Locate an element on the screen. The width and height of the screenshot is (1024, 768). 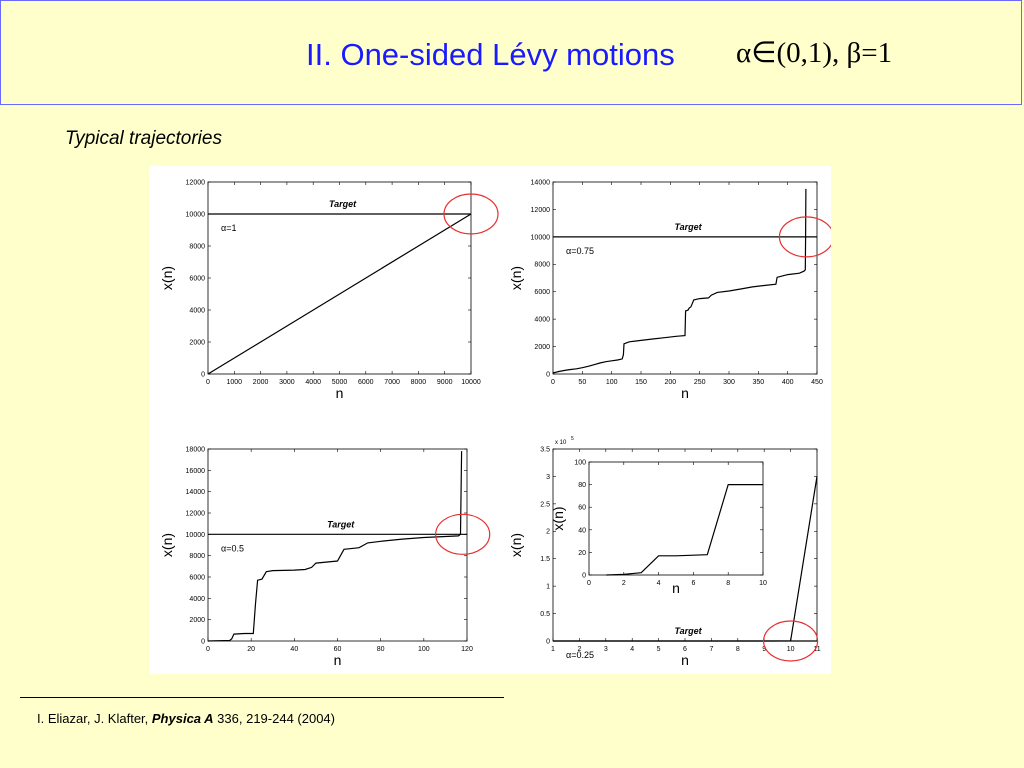
alpha-annotation: α=0.75 is located at coordinates (580, 251).